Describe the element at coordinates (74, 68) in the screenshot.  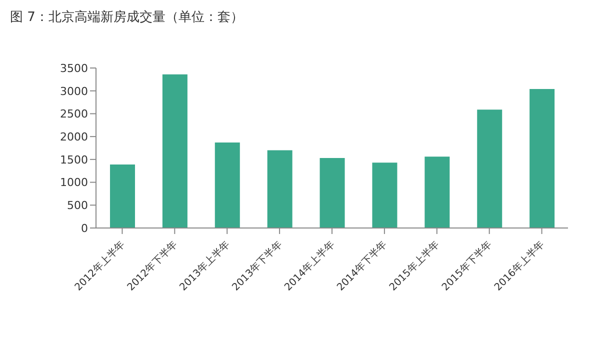
I see `y-tick-label: 3500` at that location.